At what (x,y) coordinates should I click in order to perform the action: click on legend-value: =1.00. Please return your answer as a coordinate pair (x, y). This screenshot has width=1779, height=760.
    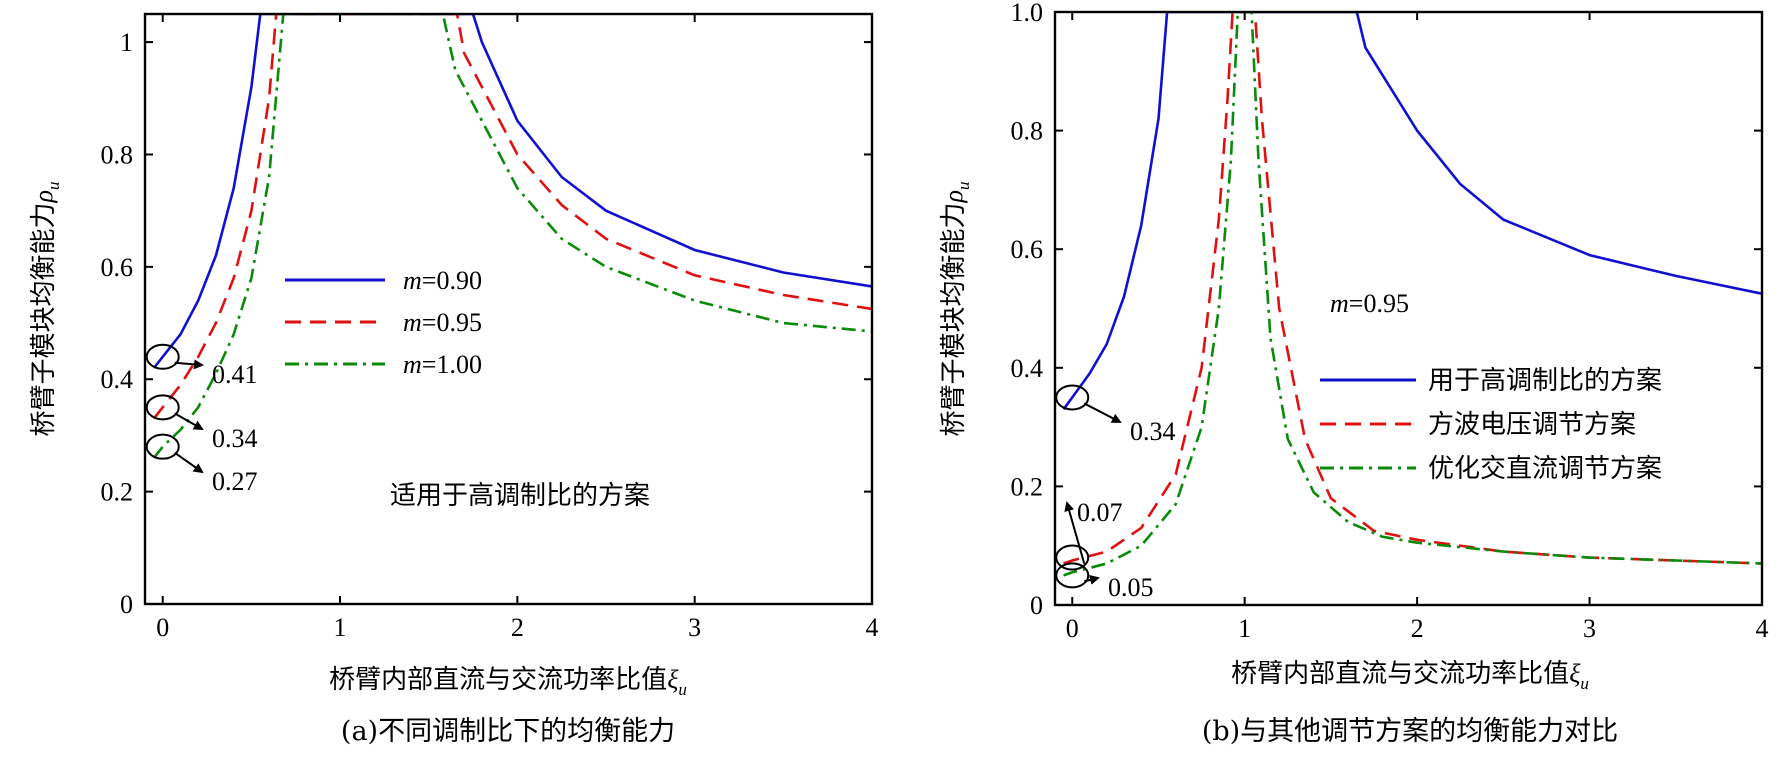
    Looking at the image, I should click on (452, 364).